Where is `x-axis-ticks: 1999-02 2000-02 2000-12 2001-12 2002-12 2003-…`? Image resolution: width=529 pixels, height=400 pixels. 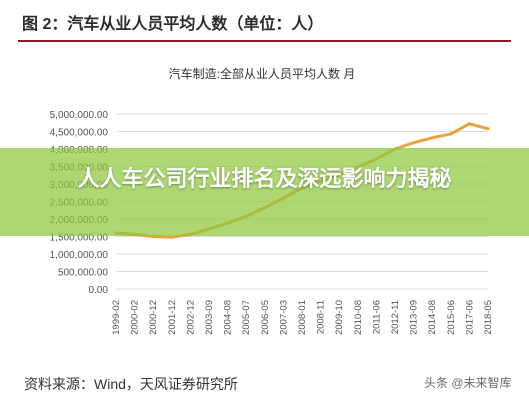
x-axis-ticks: 1999-02 2000-02 2000-12 2001-12 2002-12 2003-… is located at coordinates (302, 317).